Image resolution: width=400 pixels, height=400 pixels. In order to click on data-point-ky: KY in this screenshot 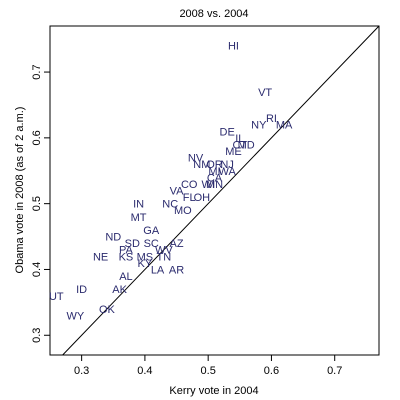, I will do `click(145, 264)`.